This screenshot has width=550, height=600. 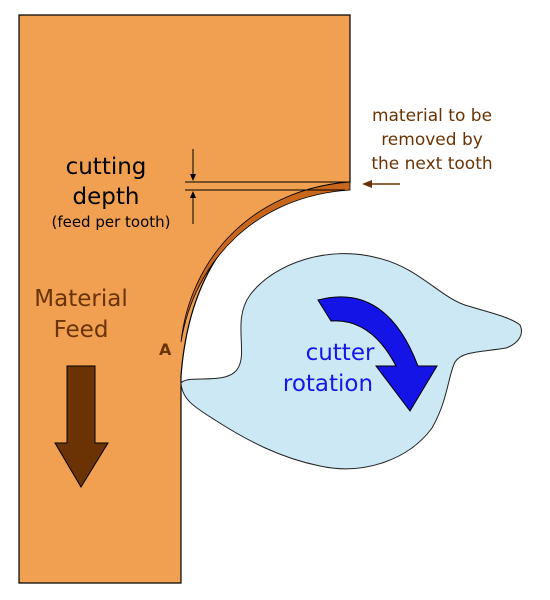 What do you see at coordinates (81, 330) in the screenshot?
I see `feed-label: Feed` at bounding box center [81, 330].